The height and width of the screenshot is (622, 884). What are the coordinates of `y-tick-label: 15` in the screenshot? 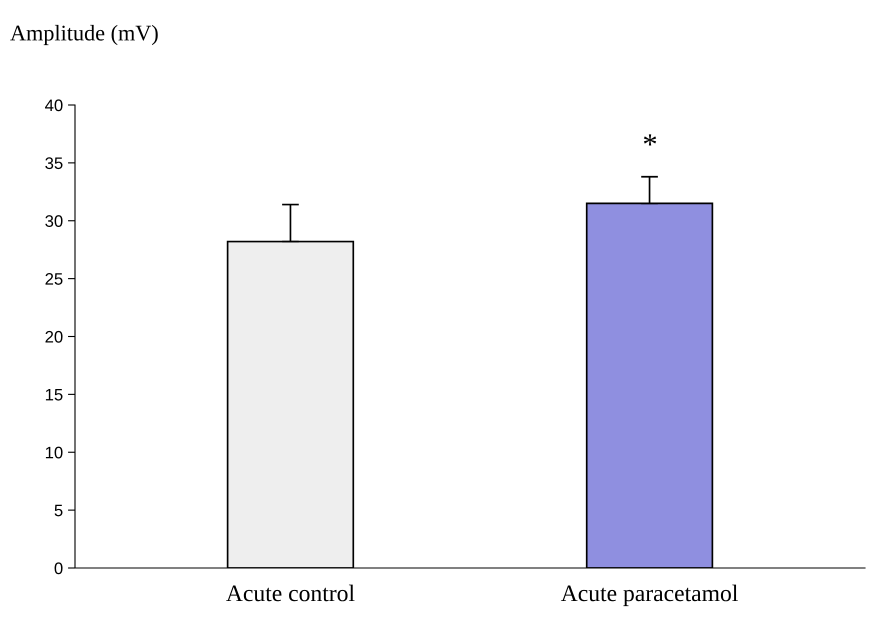 It's located at (54, 394).